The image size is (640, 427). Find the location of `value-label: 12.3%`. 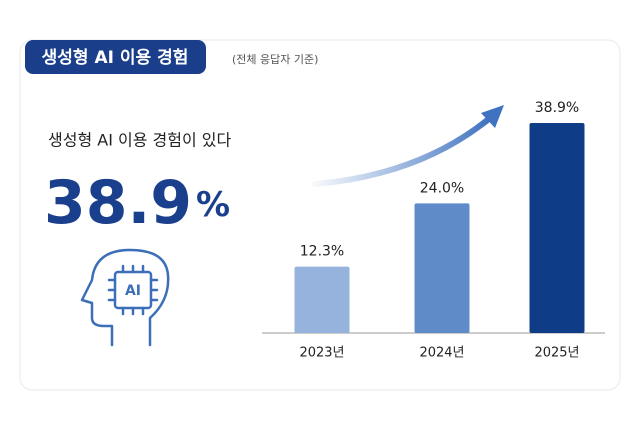

value-label: 12.3% is located at coordinates (322, 252).